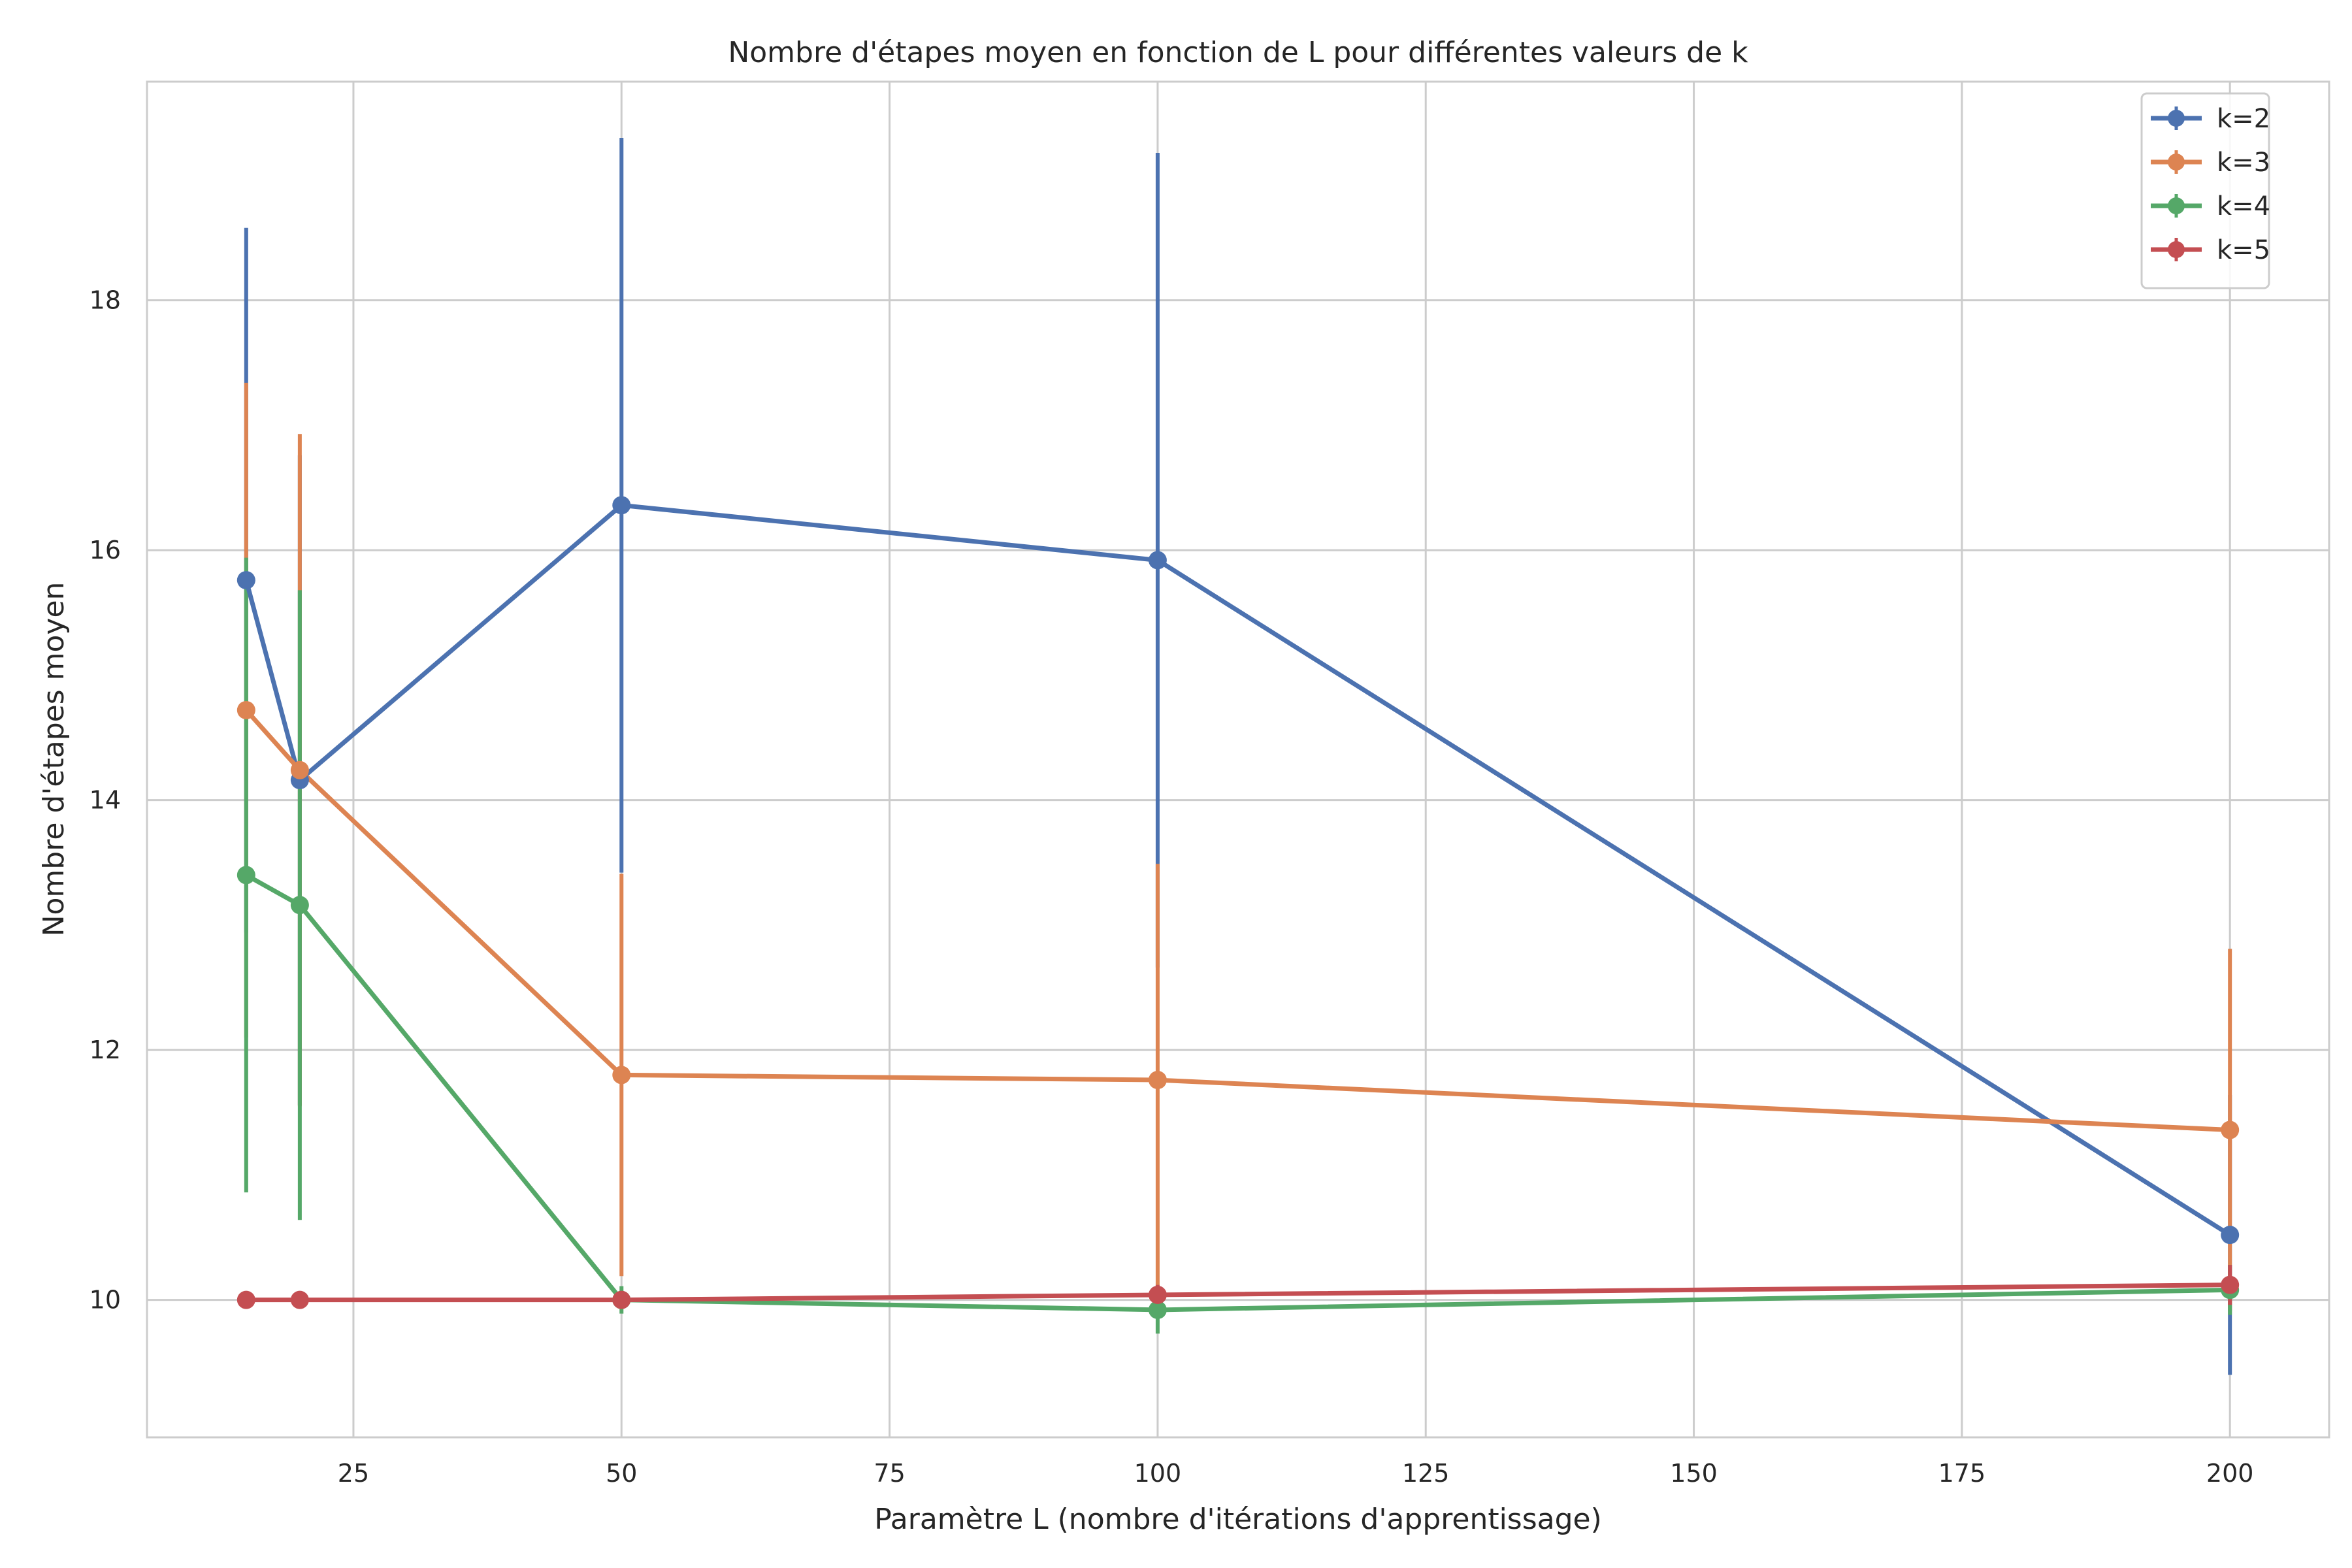 The width and height of the screenshot is (2352, 1568). Describe the element at coordinates (1694, 1473) in the screenshot. I see `x-tick-label: 150` at that location.